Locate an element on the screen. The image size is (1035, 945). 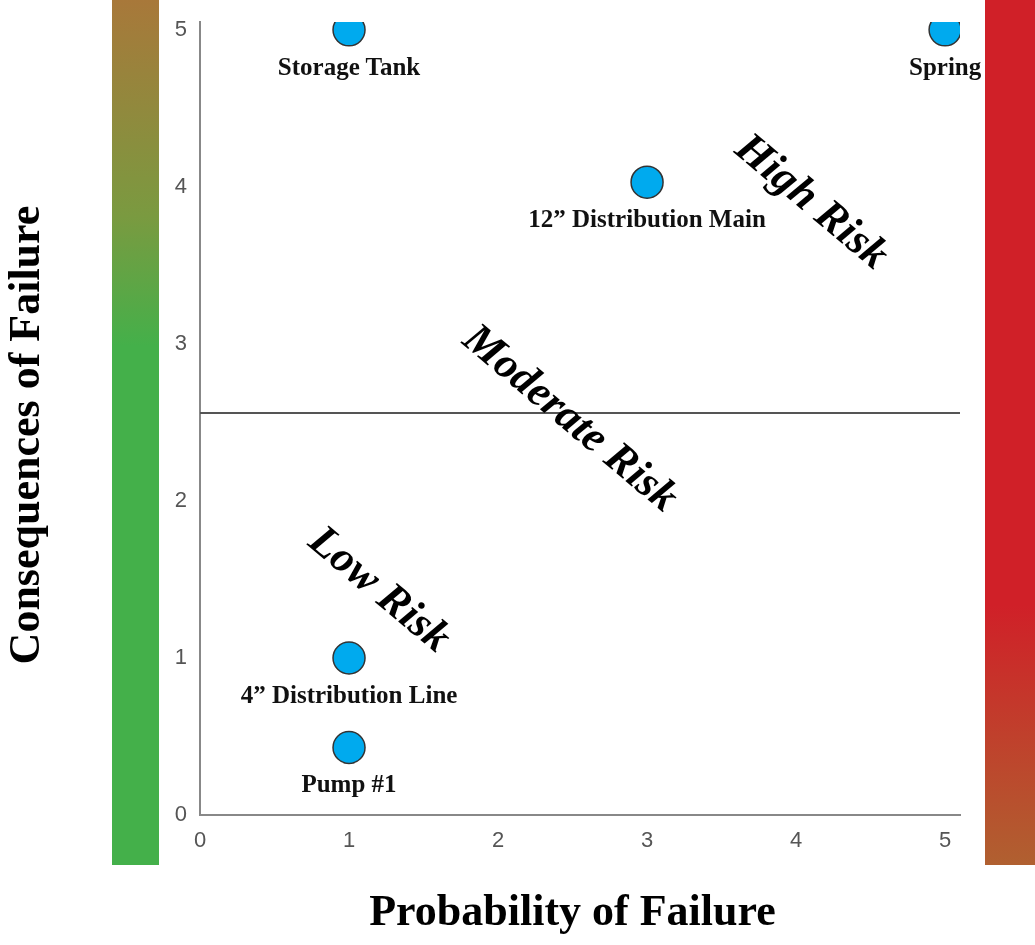
y-tick-label: 3 is located at coordinates (180, 342).